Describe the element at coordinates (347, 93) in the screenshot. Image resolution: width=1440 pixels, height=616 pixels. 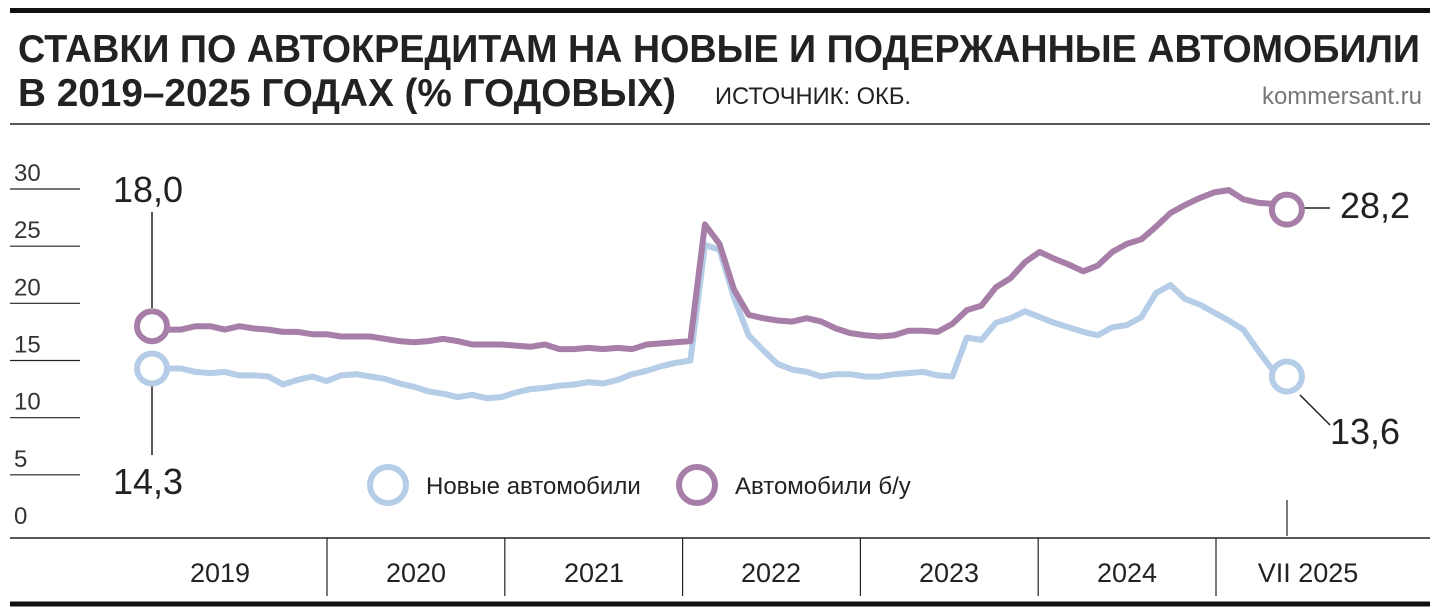
I see `chart-title: В 2019–2025 ГОДАХ (% ГОДОВЫХ)` at that location.